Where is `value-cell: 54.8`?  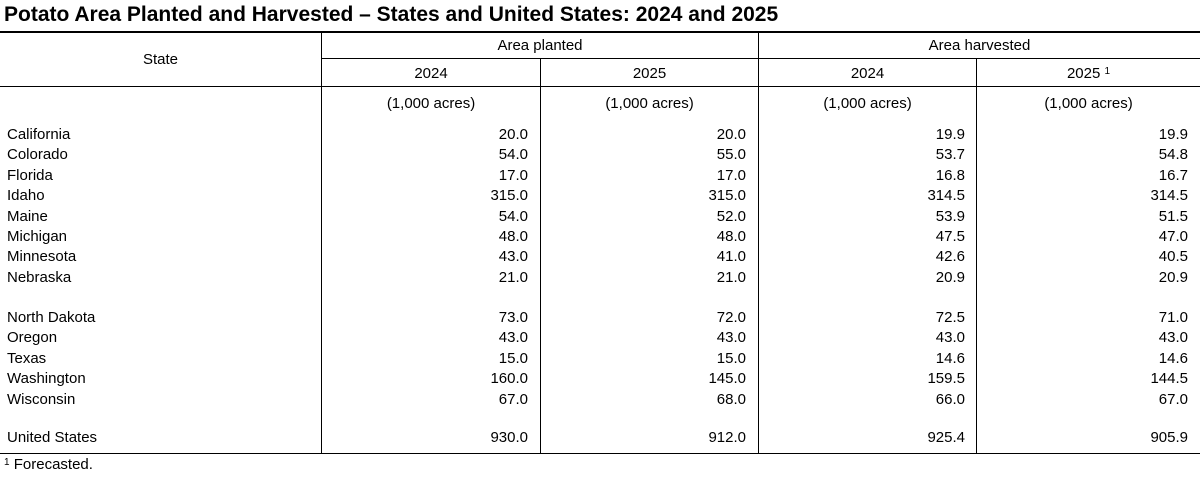
value-cell: 54.8 is located at coordinates (1173, 155).